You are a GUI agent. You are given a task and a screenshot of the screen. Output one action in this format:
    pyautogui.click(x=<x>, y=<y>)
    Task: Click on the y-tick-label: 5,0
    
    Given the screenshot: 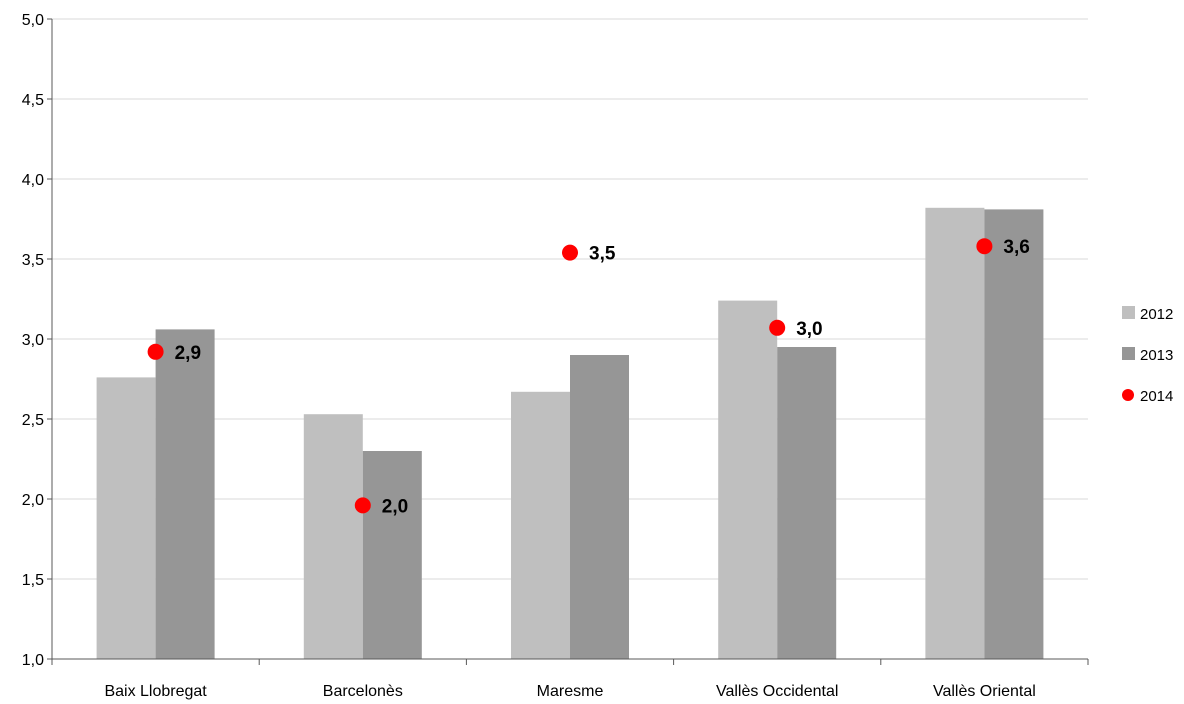 What is the action you would take?
    pyautogui.click(x=33, y=20)
    